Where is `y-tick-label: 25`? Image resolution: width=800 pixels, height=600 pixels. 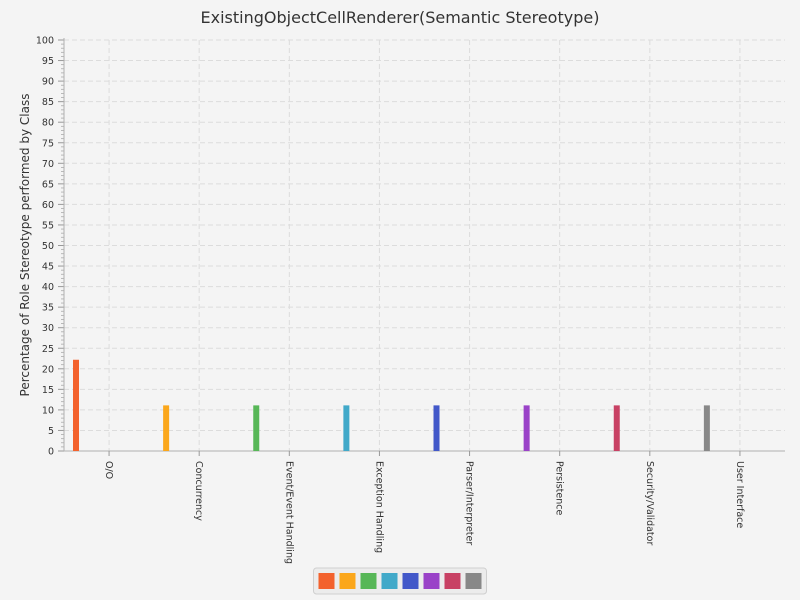
y-tick-label: 25 is located at coordinates (48, 349).